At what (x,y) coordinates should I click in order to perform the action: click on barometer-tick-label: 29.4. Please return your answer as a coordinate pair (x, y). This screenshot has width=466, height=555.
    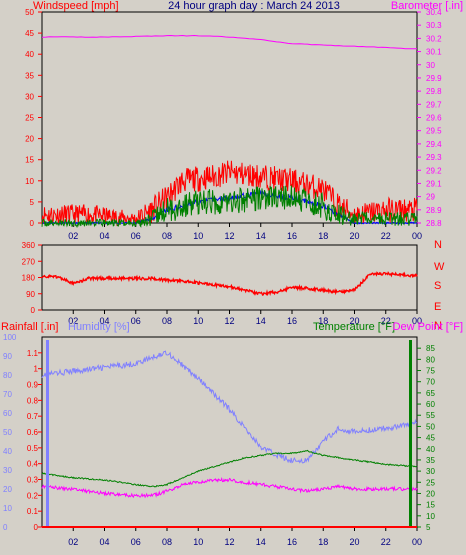
    Looking at the image, I should click on (434, 144).